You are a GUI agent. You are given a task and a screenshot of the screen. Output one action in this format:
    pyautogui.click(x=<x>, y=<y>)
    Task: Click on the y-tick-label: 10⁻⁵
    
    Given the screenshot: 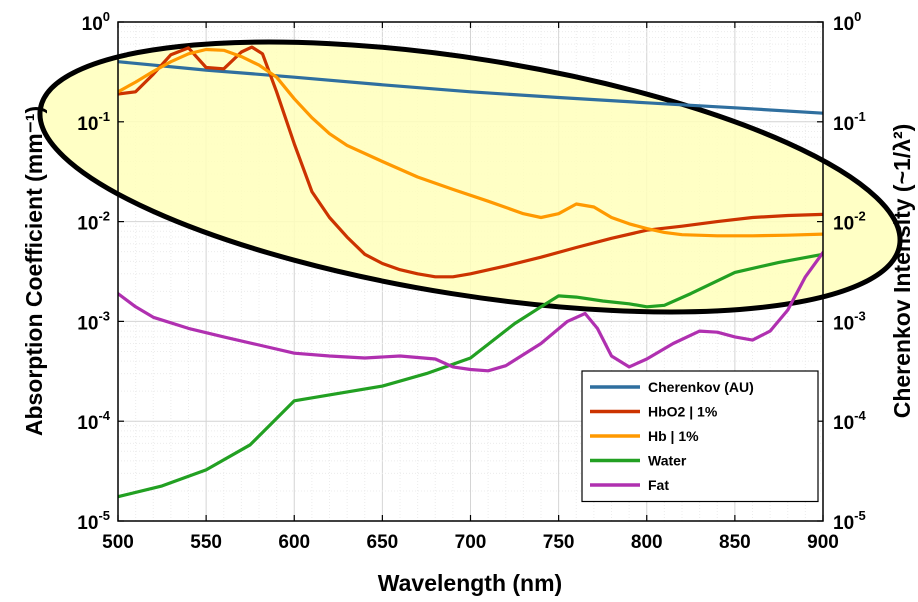 What is the action you would take?
    pyautogui.click(x=93, y=521)
    